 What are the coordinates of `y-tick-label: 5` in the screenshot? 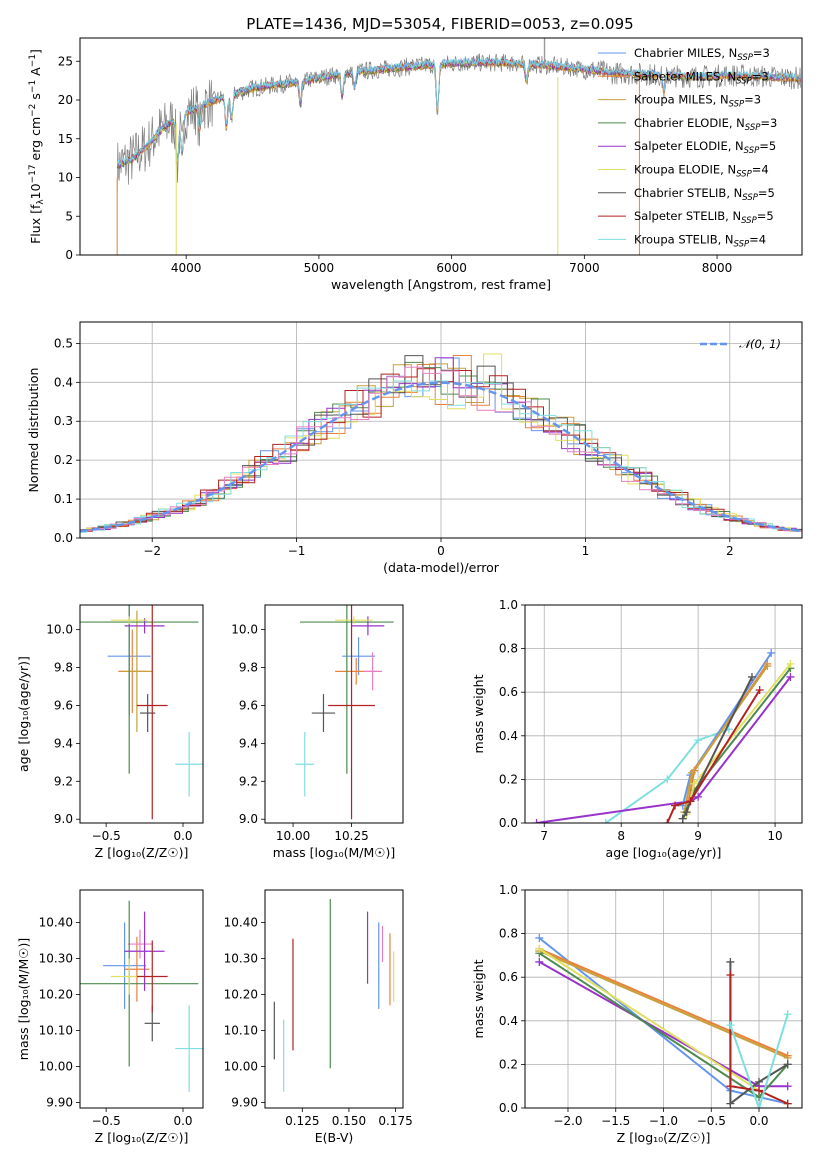 It's located at (69, 216).